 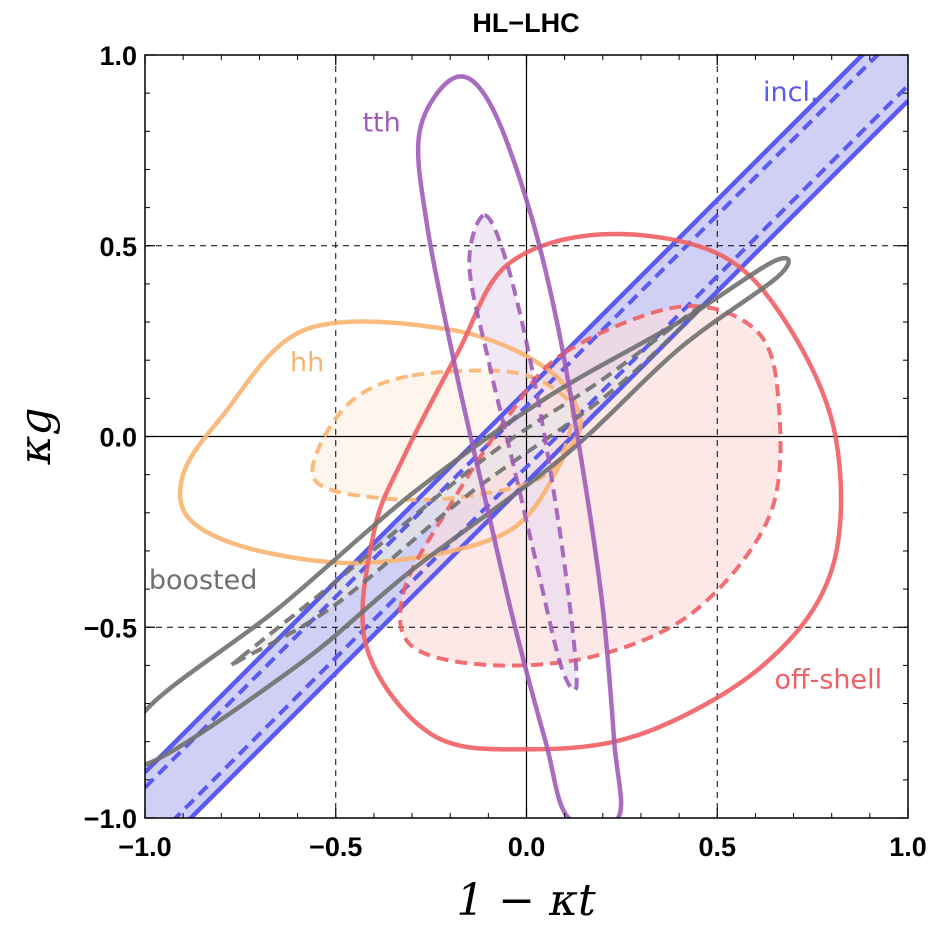 I want to click on series-label-hh: hh, so click(x=307, y=363).